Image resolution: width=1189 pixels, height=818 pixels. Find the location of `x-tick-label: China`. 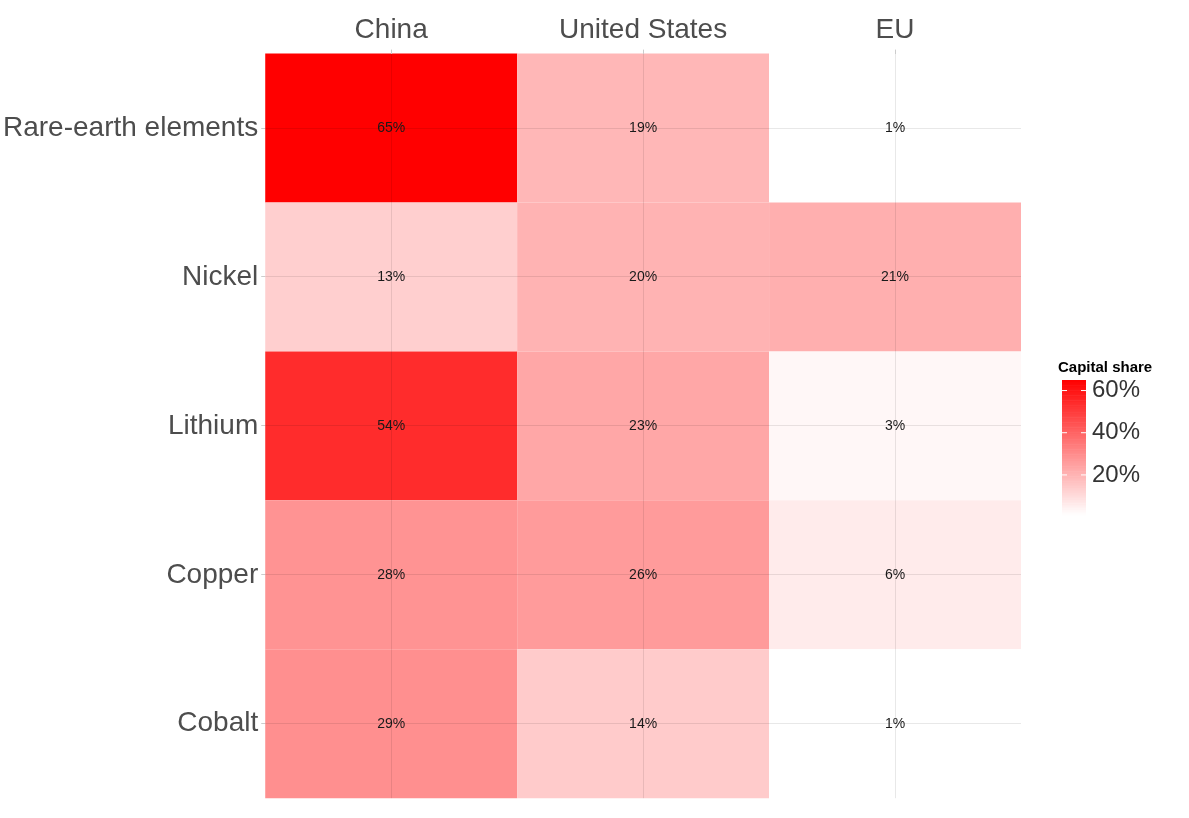

x-tick-label: China is located at coordinates (391, 28).